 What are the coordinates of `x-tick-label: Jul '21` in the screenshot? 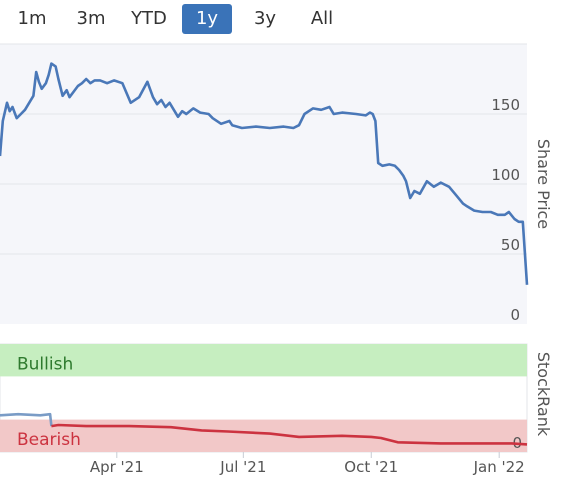 It's located at (242, 467).